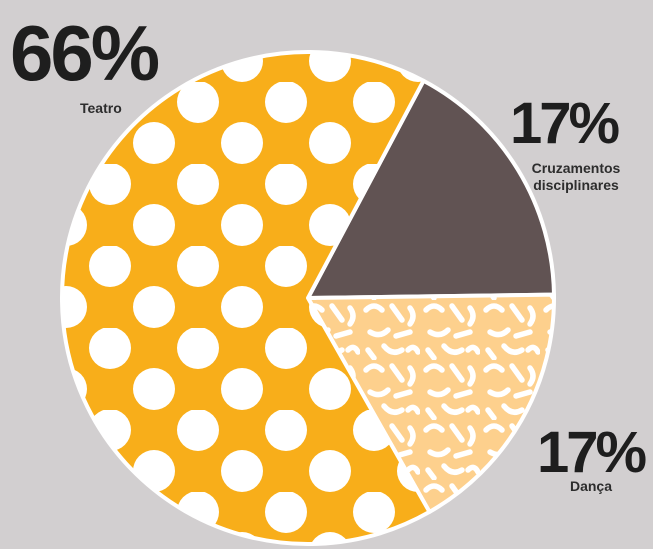  What do you see at coordinates (576, 176) in the screenshot?
I see `category-label-cruzamentos: Cruzamentos disciplinares` at bounding box center [576, 176].